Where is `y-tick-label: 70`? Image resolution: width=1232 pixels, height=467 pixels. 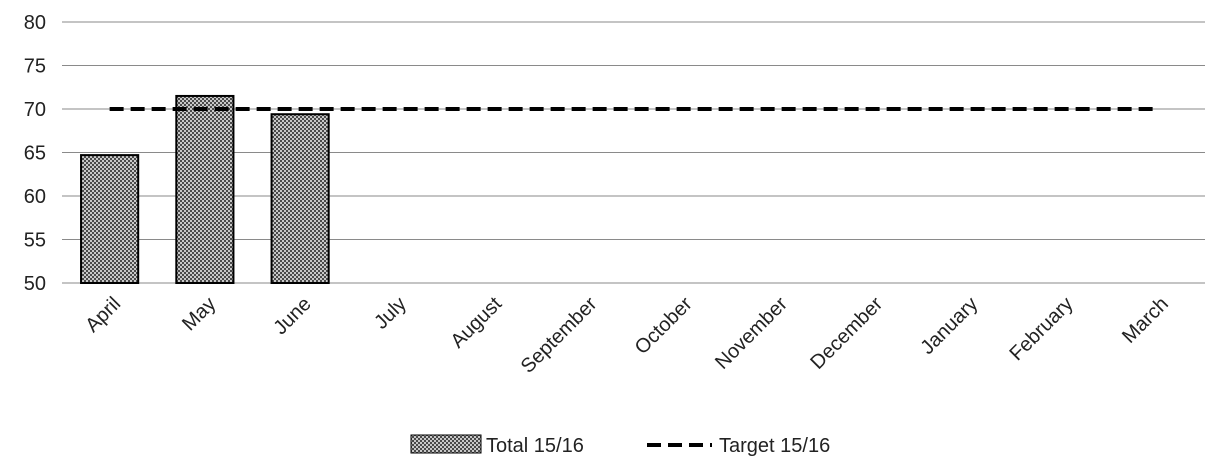
y-tick-label: 70 is located at coordinates (35, 110).